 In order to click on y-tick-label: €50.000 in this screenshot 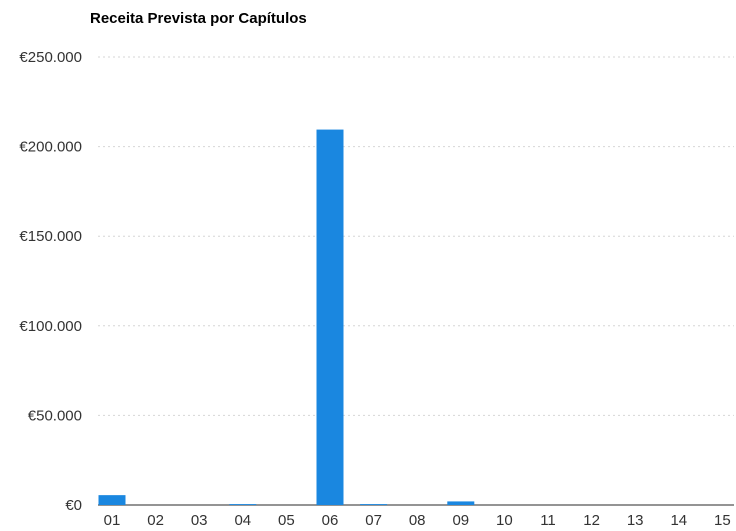, I will do `click(55, 415)`.